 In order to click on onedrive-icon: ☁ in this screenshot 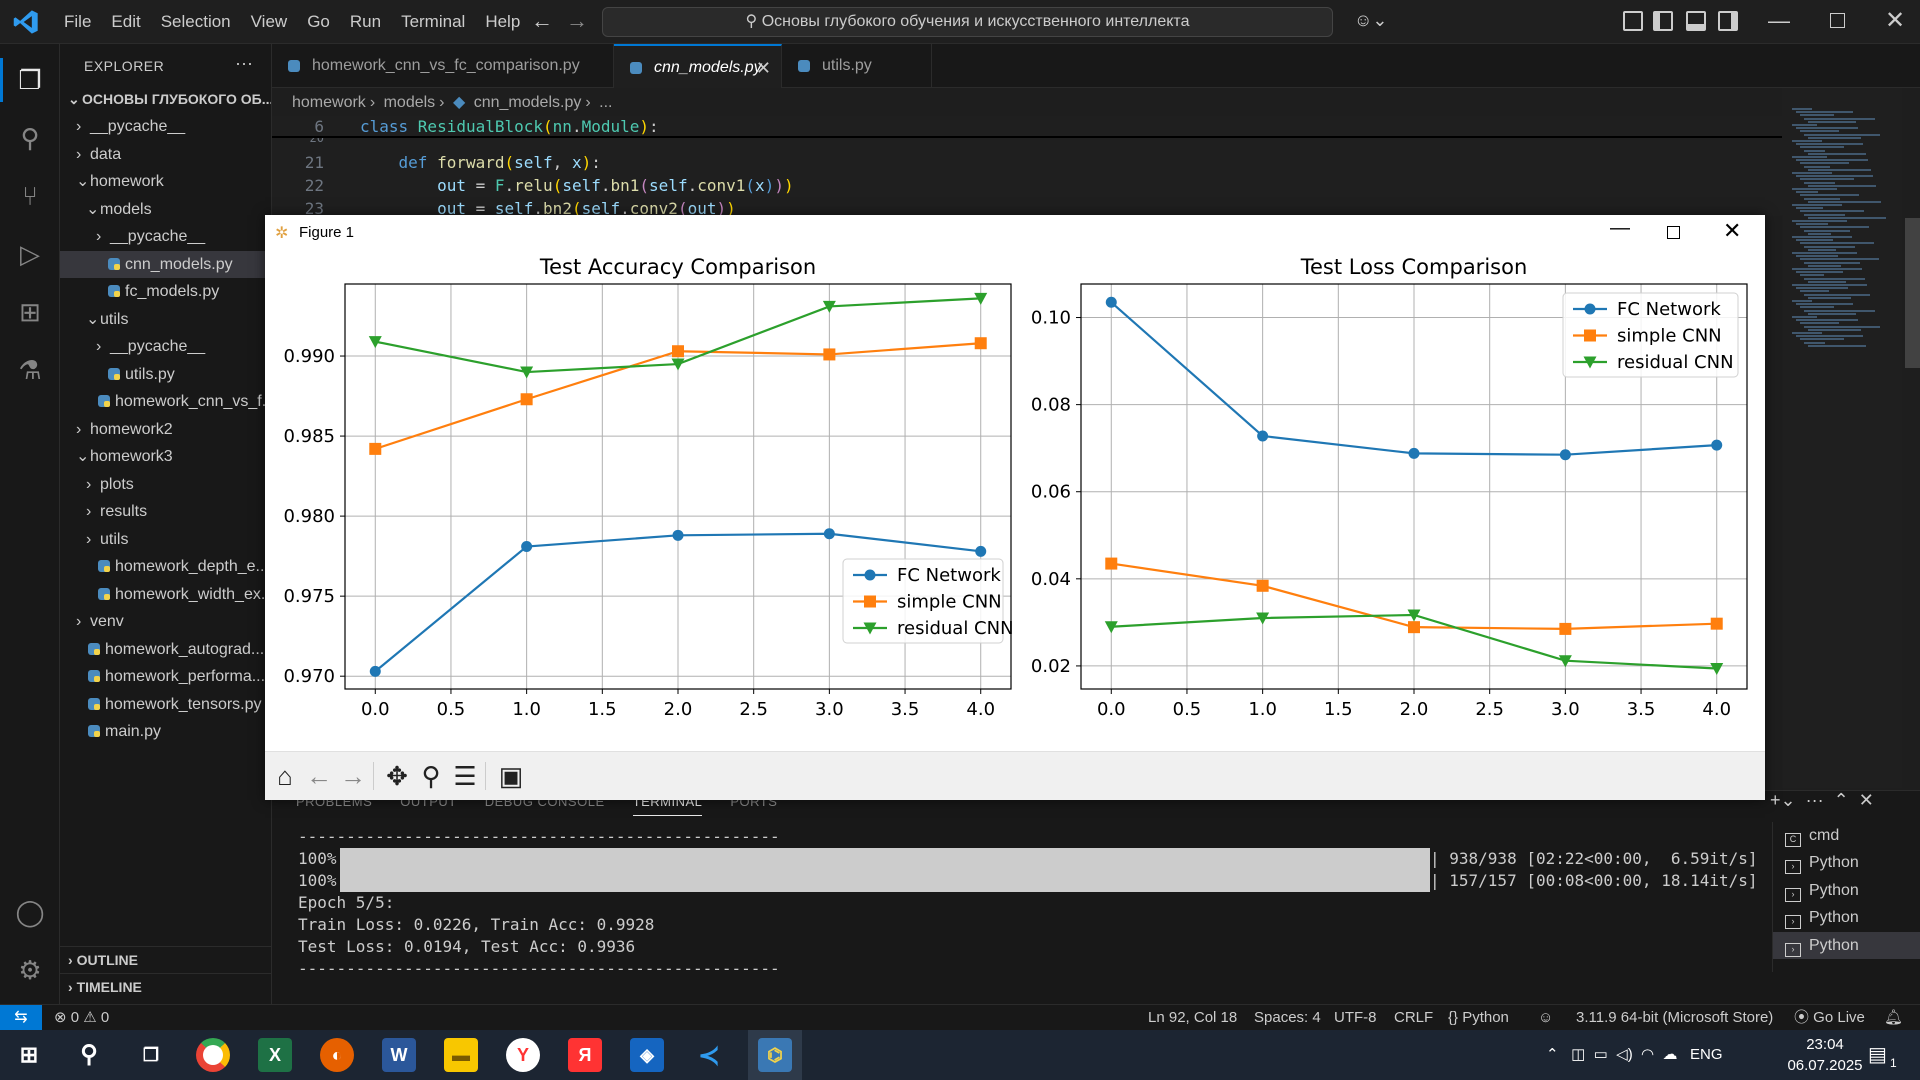, I will do `click(1670, 1054)`.